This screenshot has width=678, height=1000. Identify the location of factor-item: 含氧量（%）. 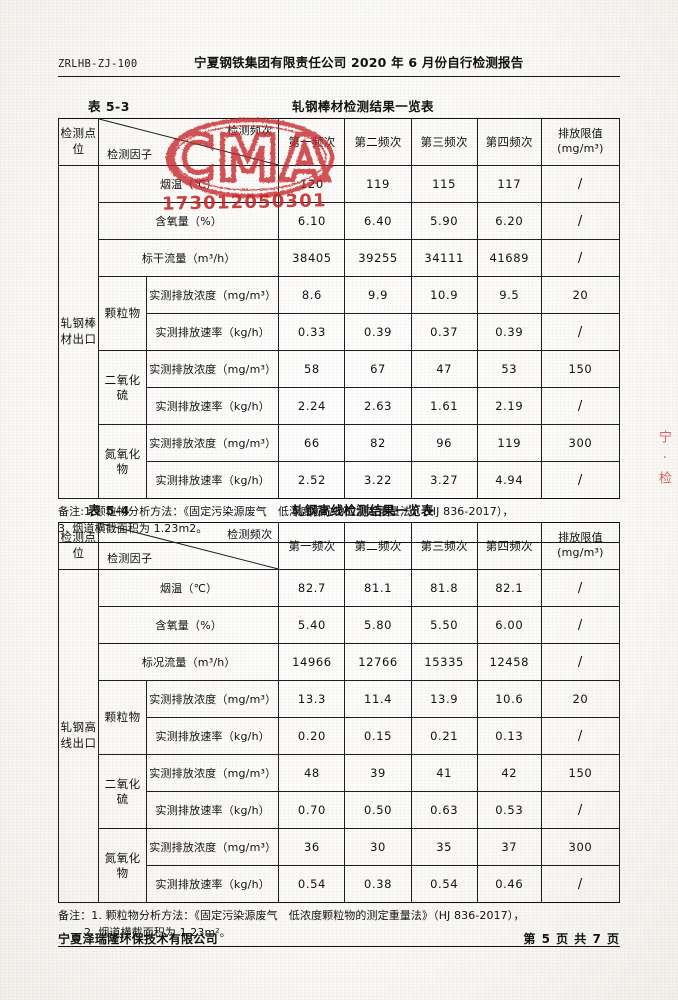
(189, 625).